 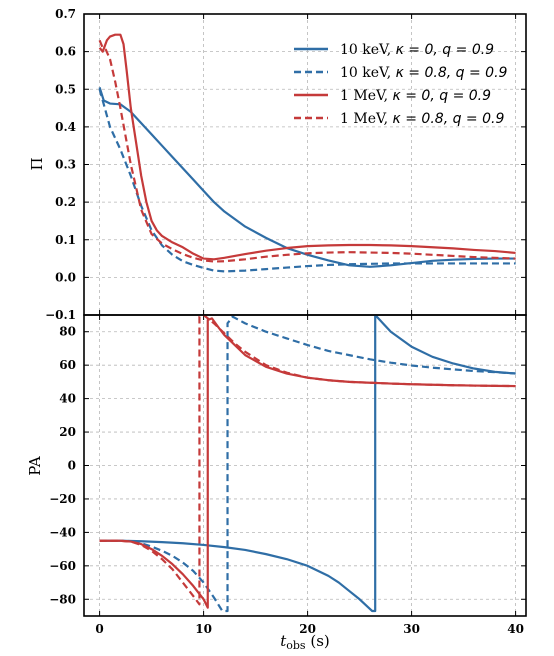 What do you see at coordinates (296, 645) in the screenshot?
I see `x-axis-label-subscript: obs` at bounding box center [296, 645].